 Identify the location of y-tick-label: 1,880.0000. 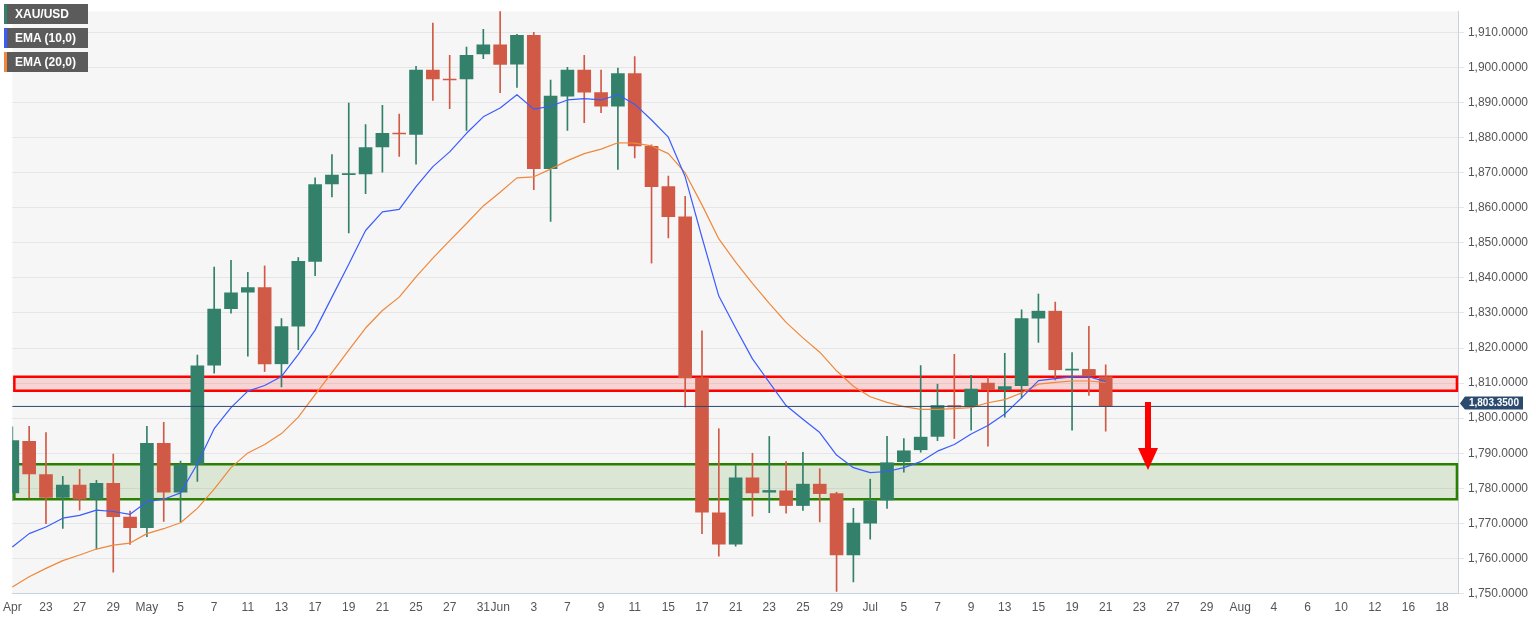
(1498, 136).